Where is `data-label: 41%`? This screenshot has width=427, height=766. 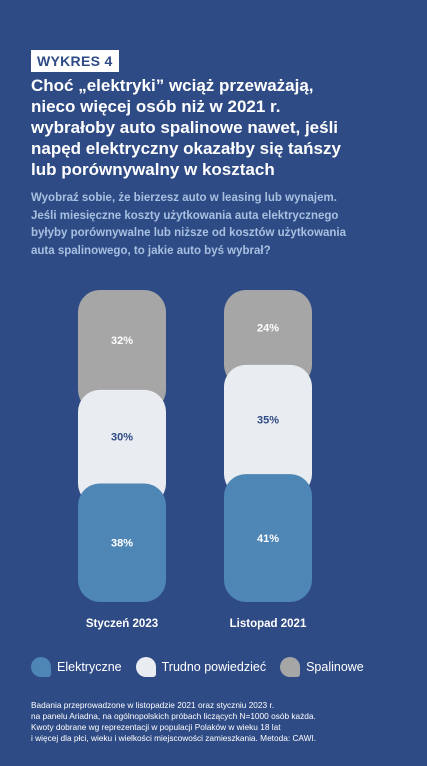
data-label: 41% is located at coordinates (268, 539).